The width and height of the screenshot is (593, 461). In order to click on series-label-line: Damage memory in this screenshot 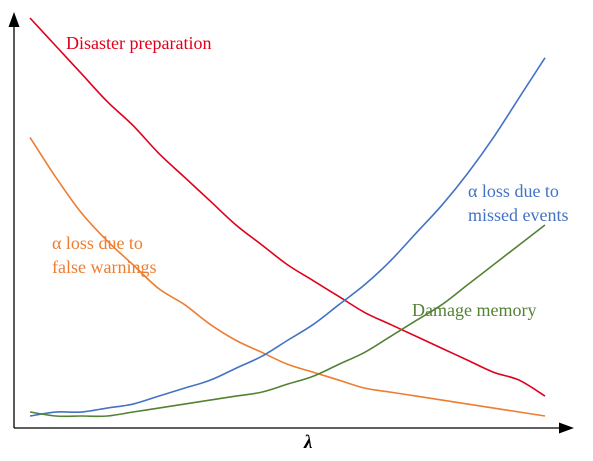, I will do `click(474, 310)`.